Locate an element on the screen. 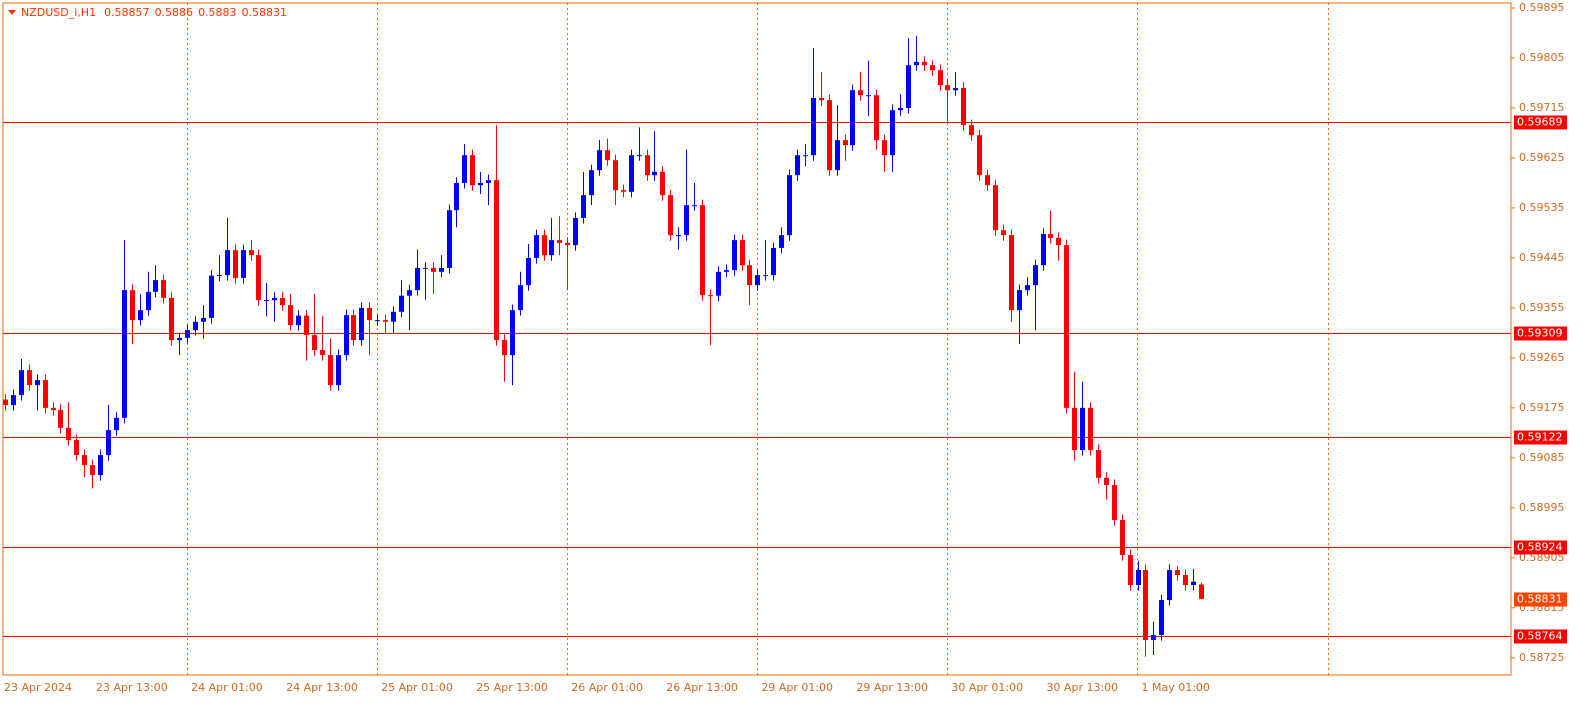 Image resolution: width=1586 pixels, height=713 pixels. x-tick-label: 26 Apr 13:00 is located at coordinates (702, 687).